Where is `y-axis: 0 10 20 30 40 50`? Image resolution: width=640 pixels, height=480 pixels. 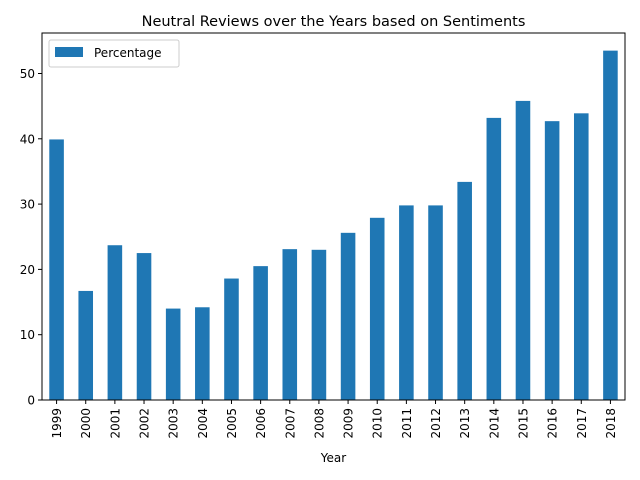 y-axis: 0 10 20 30 40 50 is located at coordinates (31, 237).